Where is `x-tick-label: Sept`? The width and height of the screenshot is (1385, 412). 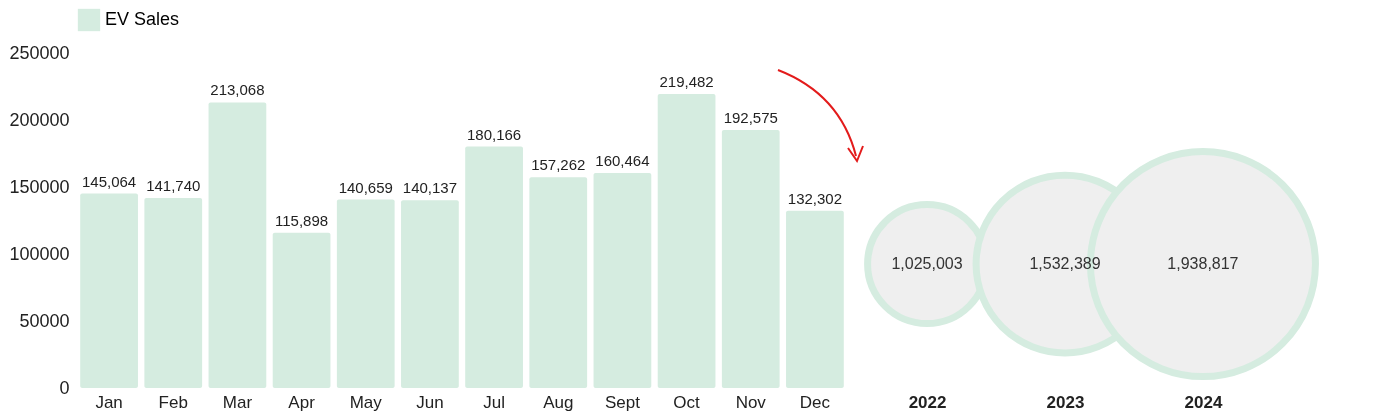 x-tick-label: Sept is located at coordinates (622, 402).